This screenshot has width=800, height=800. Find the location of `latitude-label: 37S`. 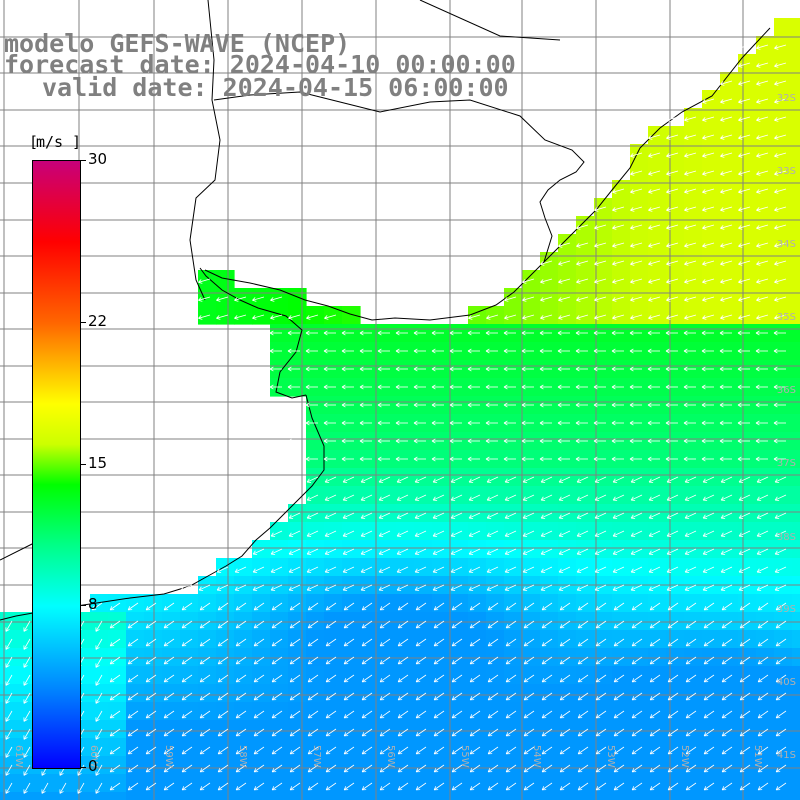

latitude-label: 37S is located at coordinates (786, 463).